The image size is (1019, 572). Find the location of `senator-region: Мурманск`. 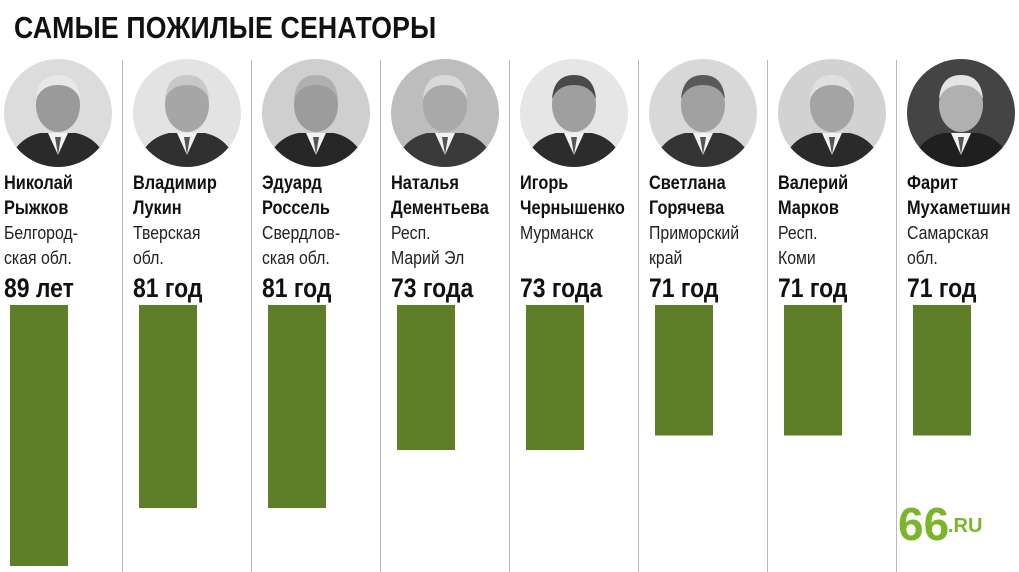

senator-region: Мурманск is located at coordinates (556, 246).